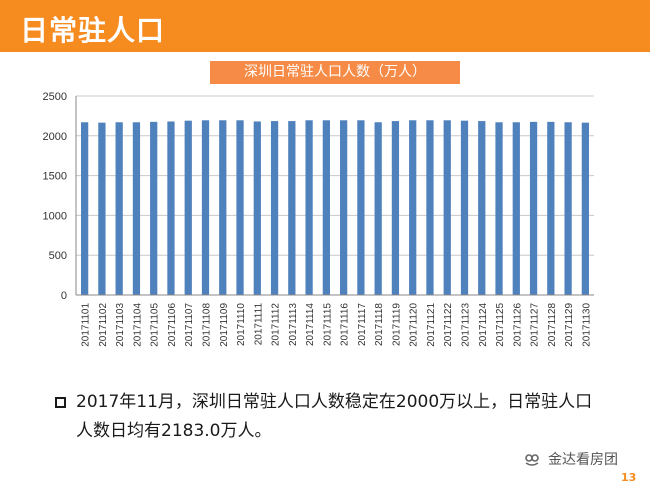 The image size is (650, 488). What do you see at coordinates (55, 196) in the screenshot?
I see `y-axis-ticks: 0 500 1000 1500 2000 2500` at bounding box center [55, 196].